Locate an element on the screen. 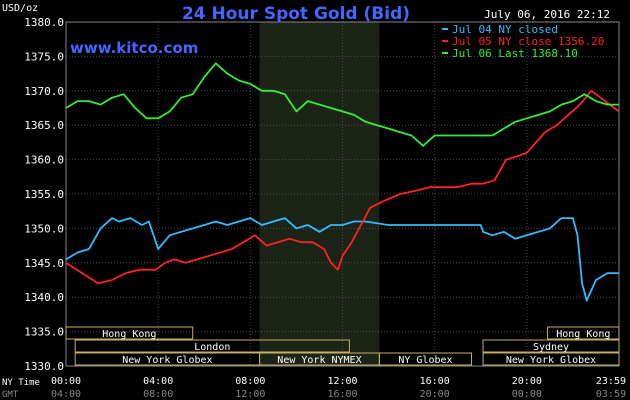  session-label: New York NYMEX is located at coordinates (319, 360).